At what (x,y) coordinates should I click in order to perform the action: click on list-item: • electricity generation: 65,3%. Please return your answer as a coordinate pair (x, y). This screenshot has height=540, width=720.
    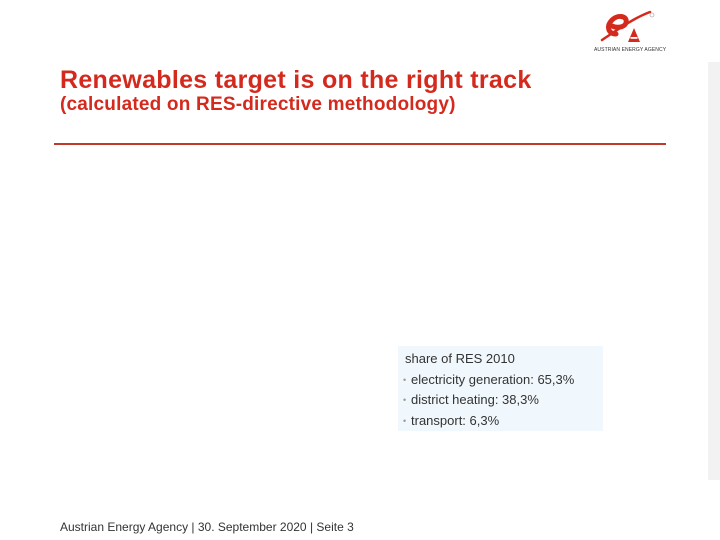
    Looking at the image, I should click on (503, 380).